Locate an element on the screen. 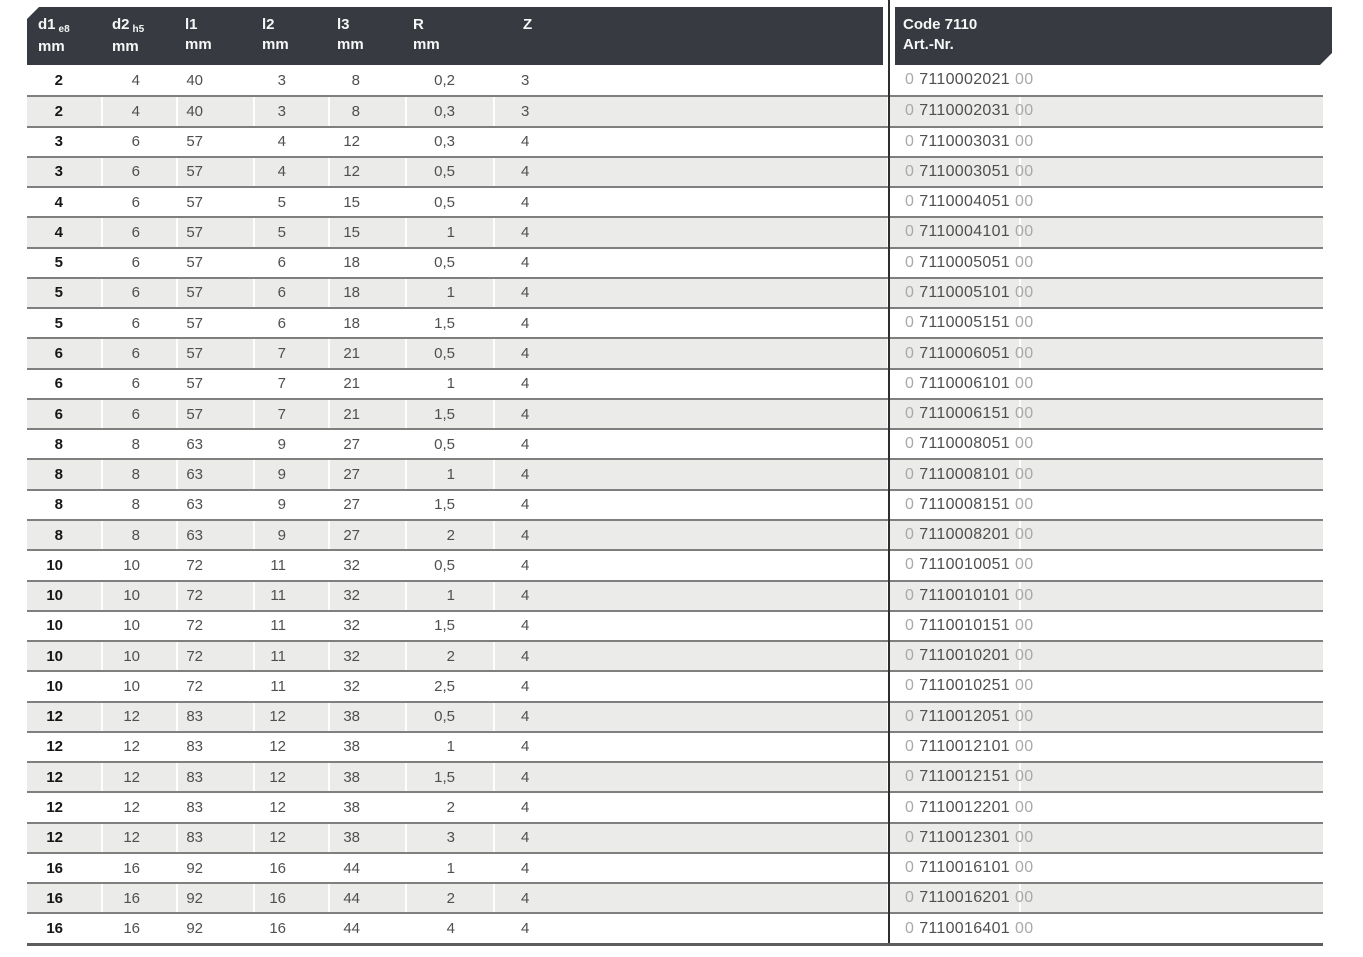  cell-l3: 18 is located at coordinates (368, 323).